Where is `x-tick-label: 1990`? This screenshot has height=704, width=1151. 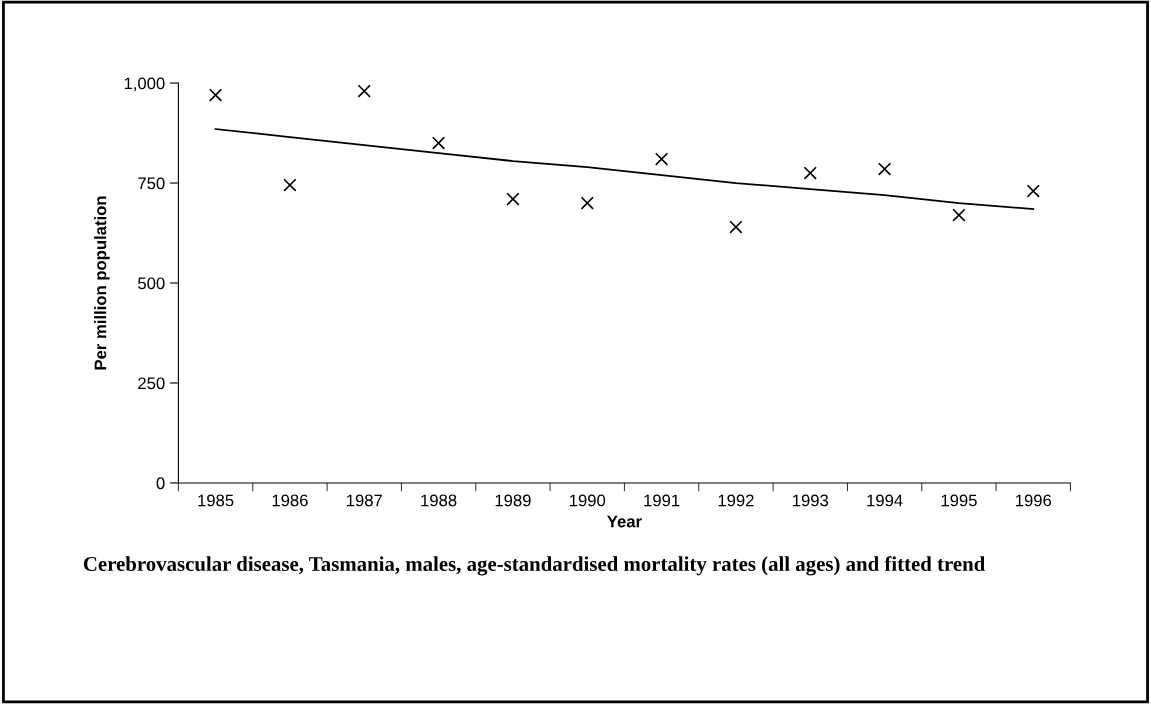 x-tick-label: 1990 is located at coordinates (587, 500).